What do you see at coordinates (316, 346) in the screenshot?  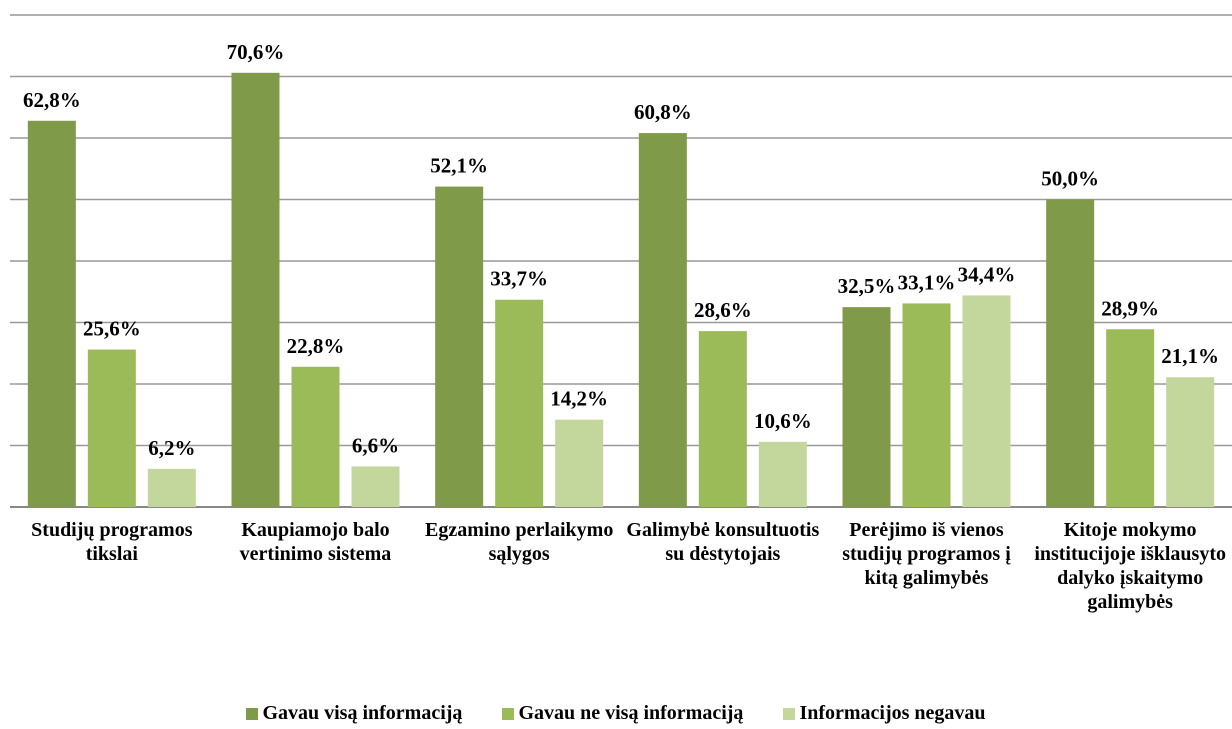 I see `data-label: 22,8%` at bounding box center [316, 346].